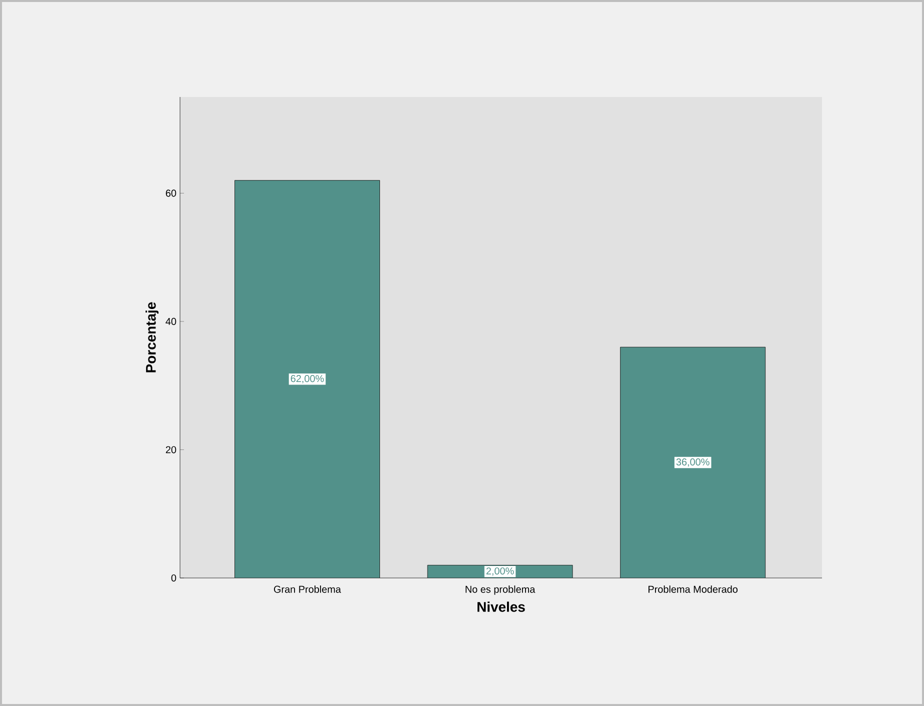 This screenshot has height=706, width=924. Describe the element at coordinates (693, 589) in the screenshot. I see `x-tick-label: Problema Moderado` at that location.